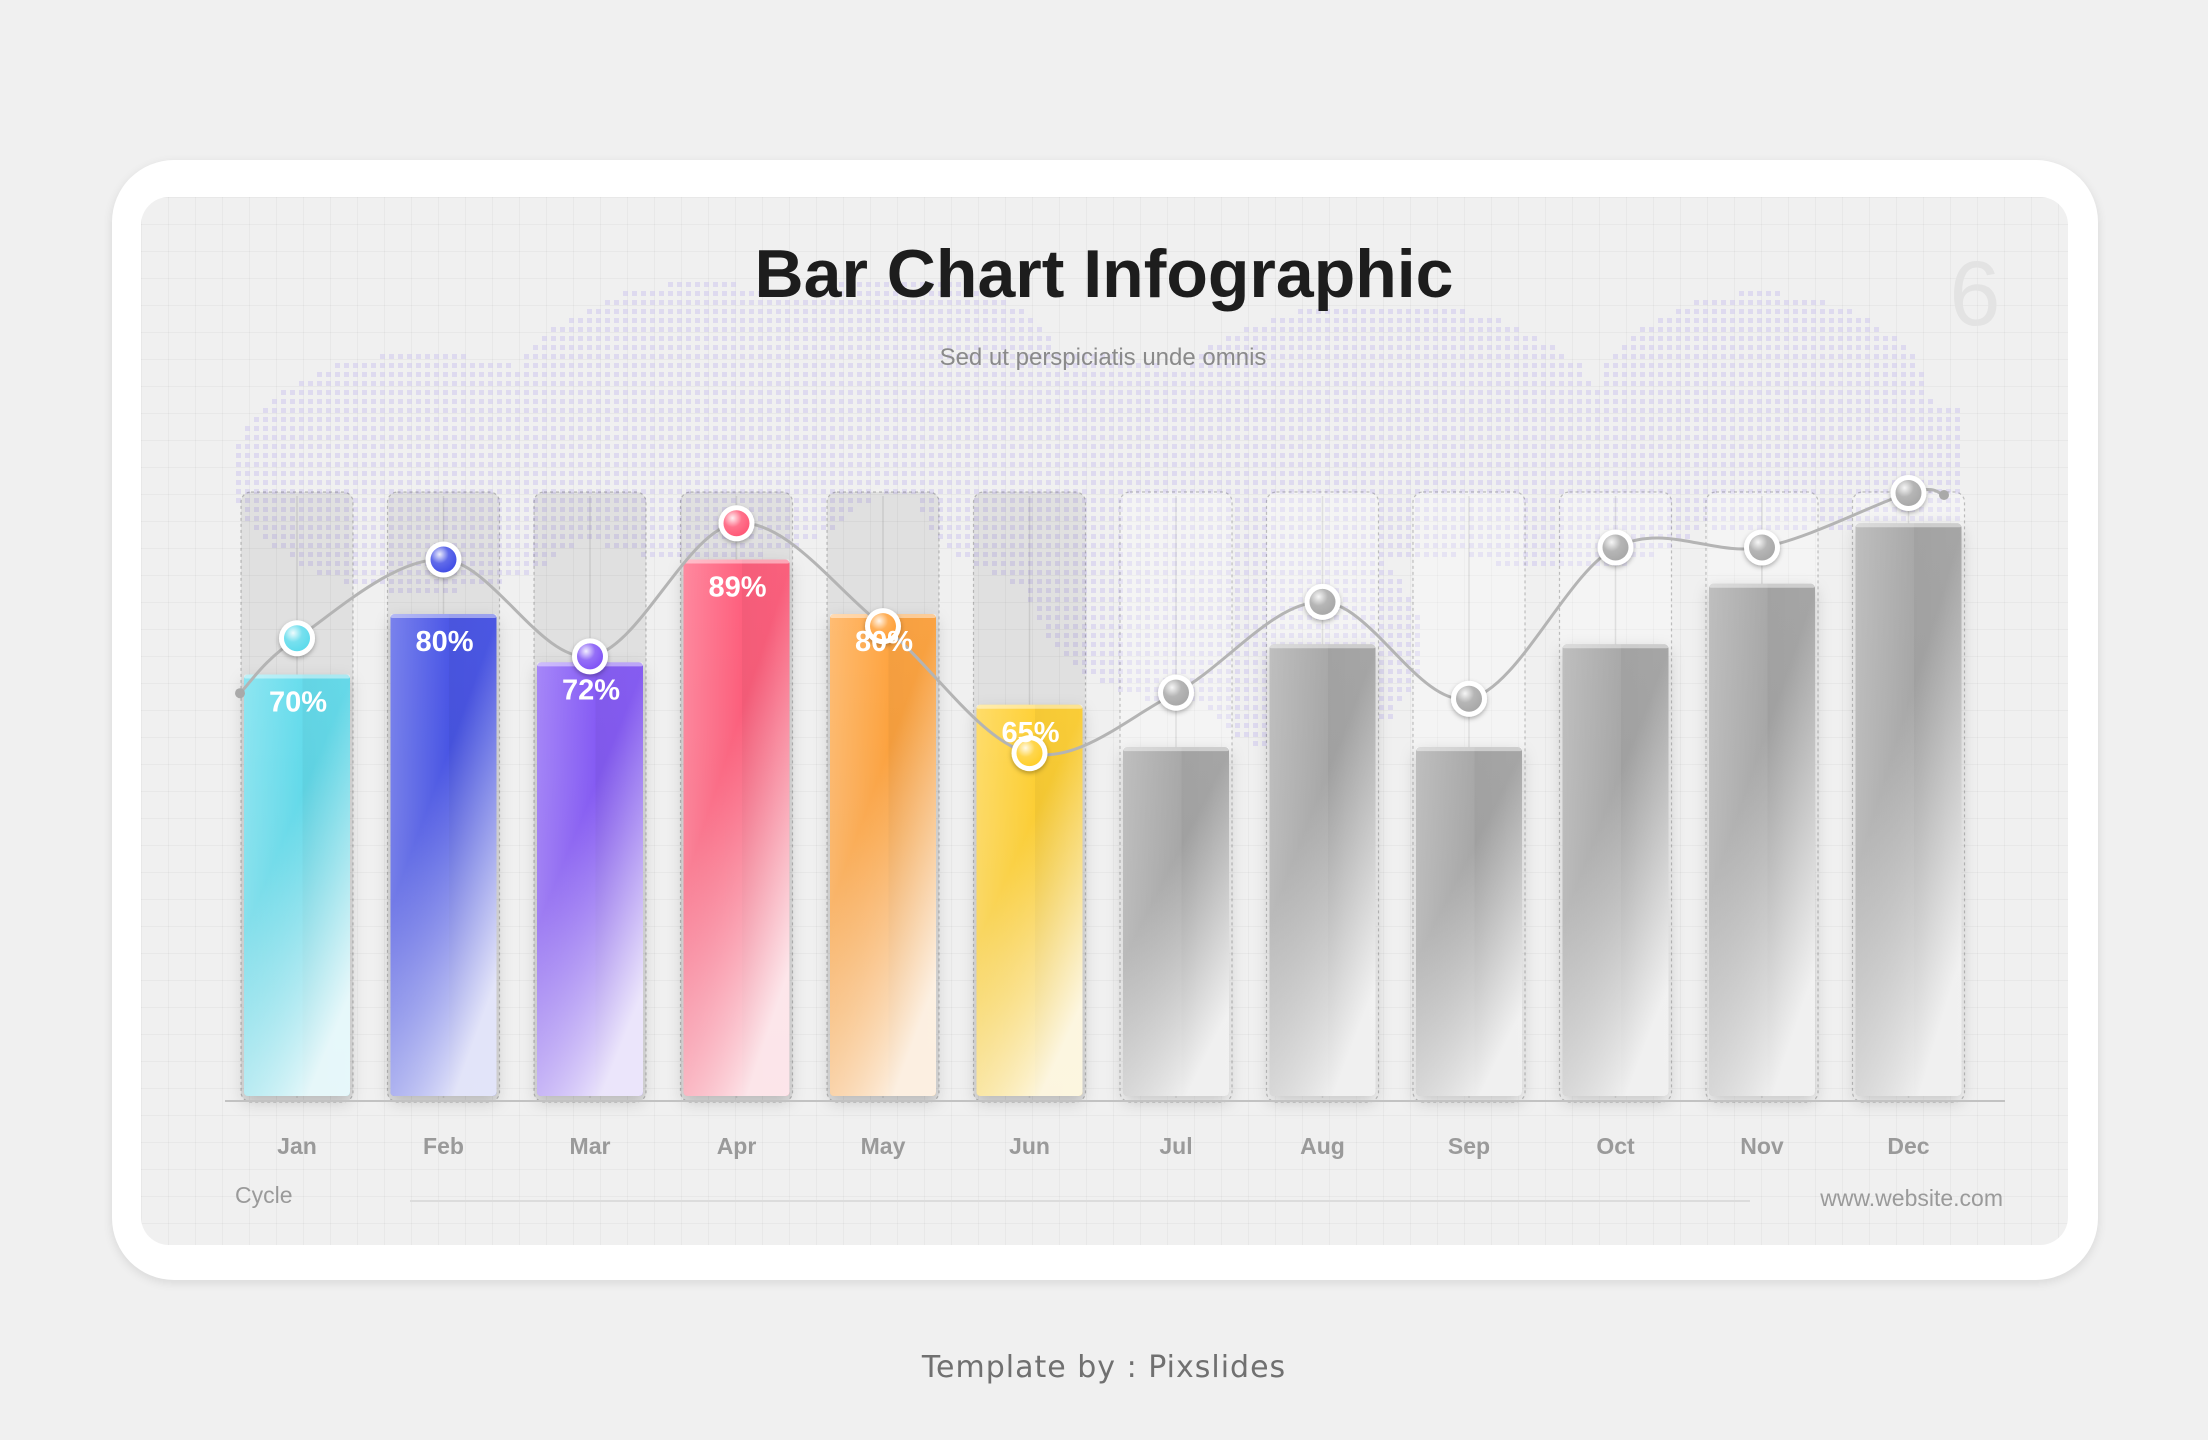  I want to click on website-link: www.website.com, so click(1911, 1198).